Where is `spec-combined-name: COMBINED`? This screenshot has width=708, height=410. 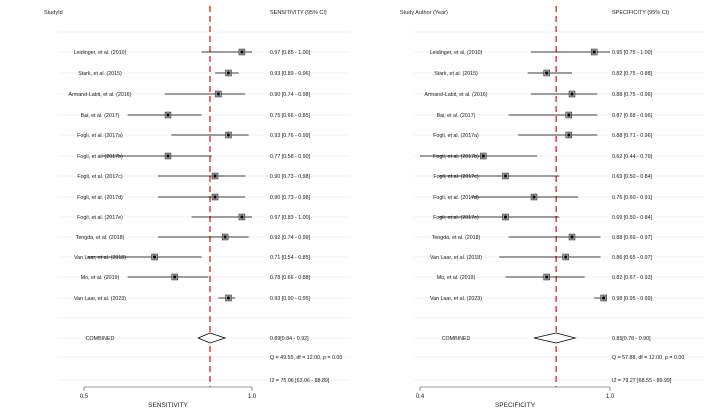
spec-combined-name: COMBINED is located at coordinates (456, 339).